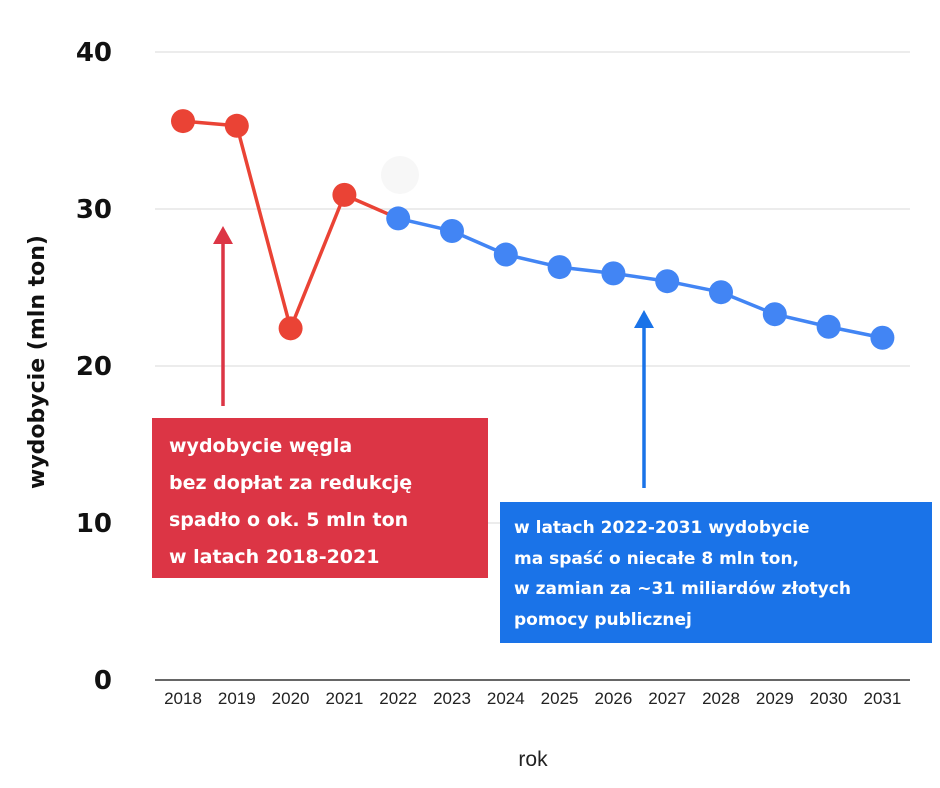 This screenshot has width=940, height=788. I want to click on red-annotation-line: spadło o ok. 5 mln ton, so click(289, 520).